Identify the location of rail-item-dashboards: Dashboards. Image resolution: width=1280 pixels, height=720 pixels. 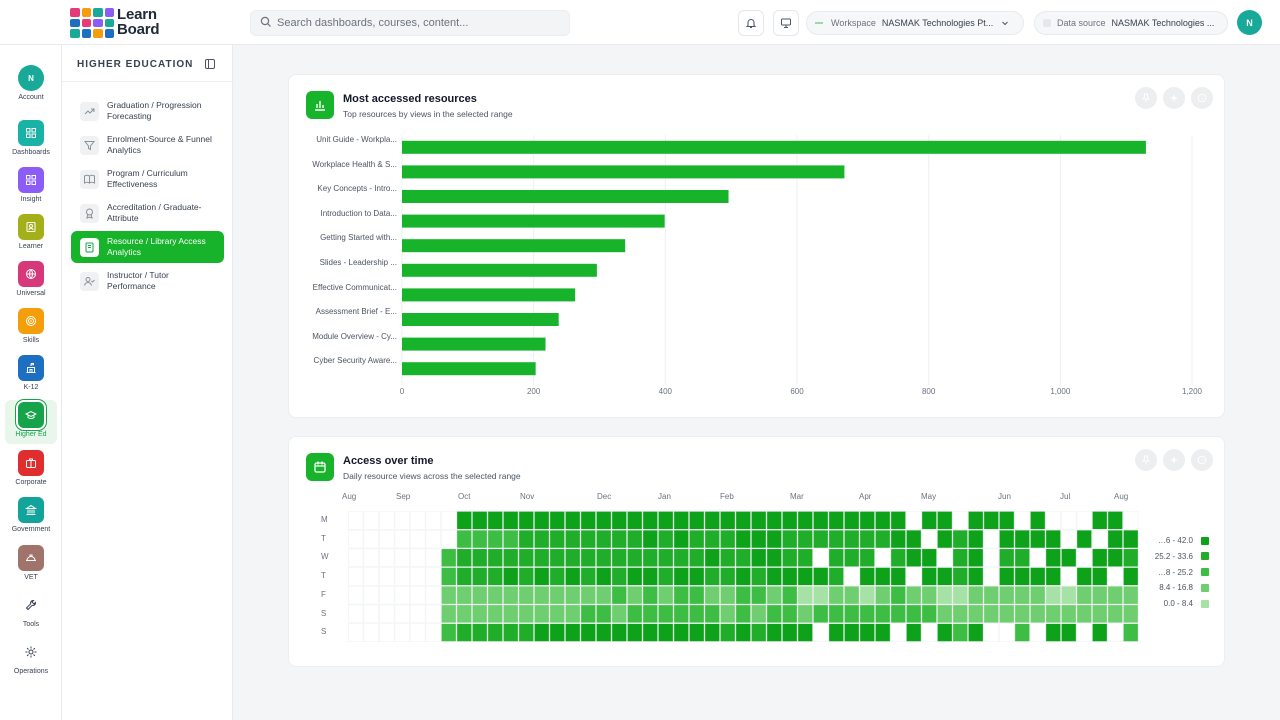
(31, 140).